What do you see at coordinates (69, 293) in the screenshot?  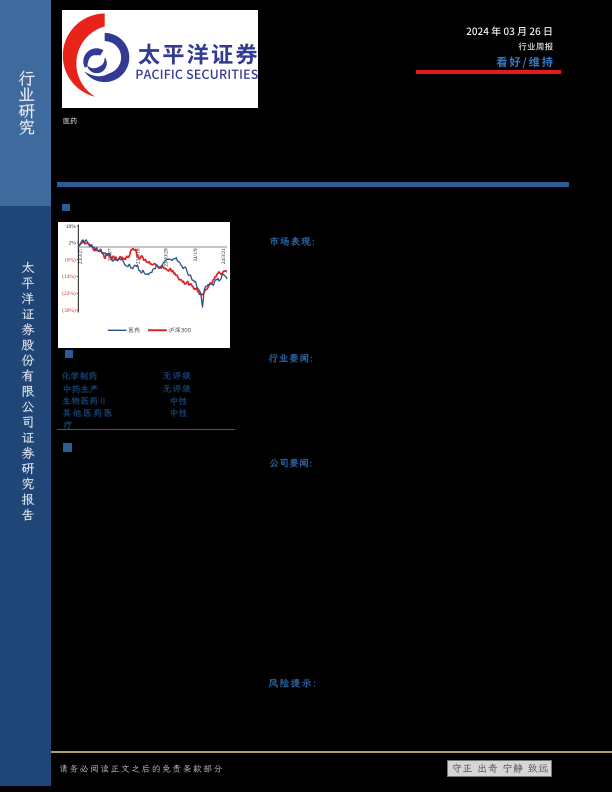 I see `svg-text: (22%)` at bounding box center [69, 293].